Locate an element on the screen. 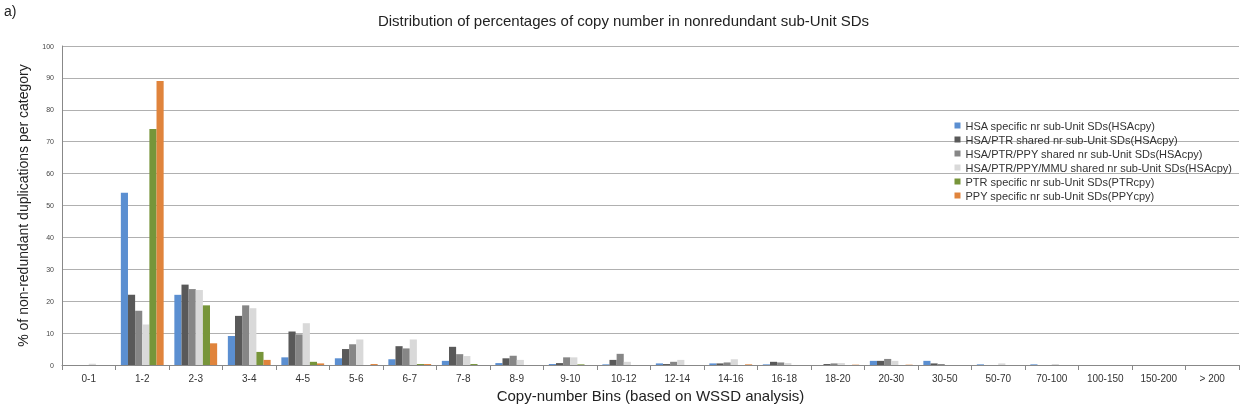 The image size is (1247, 415). chart-title: Distribution of percentages of copy number in nonredundant sub-Unit SDs is located at coordinates (623, 20).